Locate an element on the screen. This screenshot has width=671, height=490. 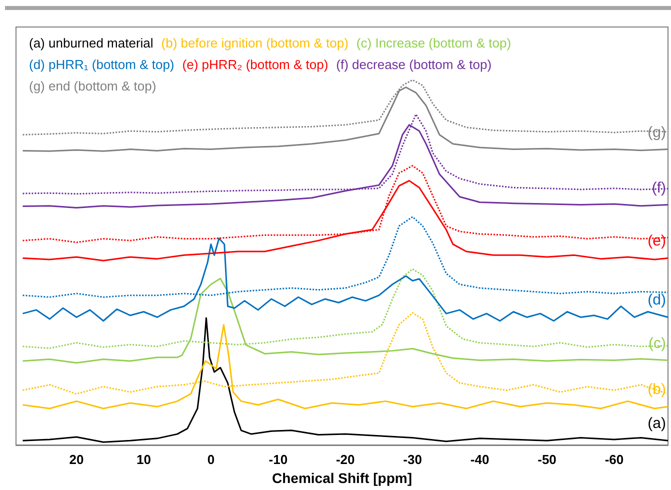
text: (g) end (bottom & top) is located at coordinates (92, 86).